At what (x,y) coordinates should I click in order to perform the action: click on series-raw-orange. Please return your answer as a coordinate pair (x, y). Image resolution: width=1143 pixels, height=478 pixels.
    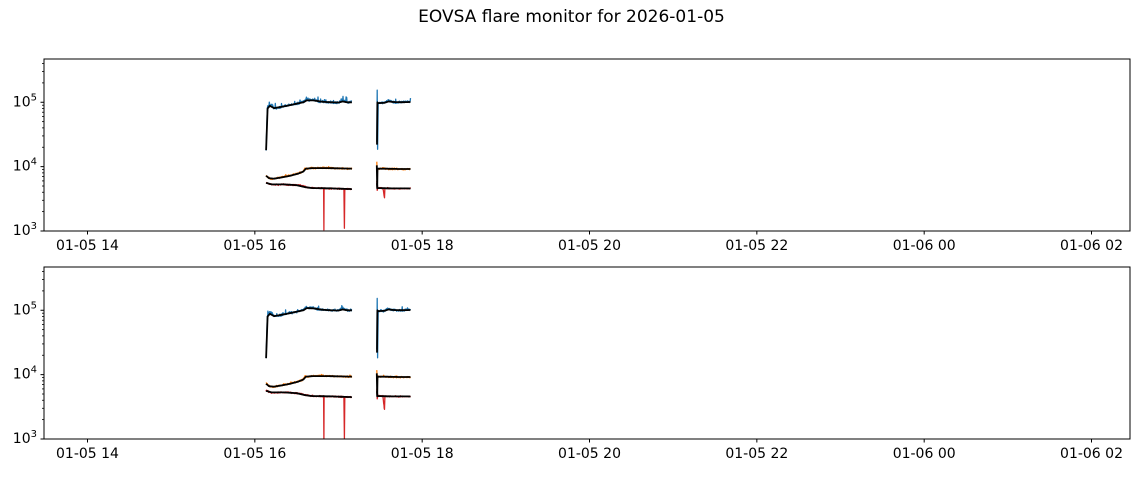
    Looking at the image, I should click on (394, 376).